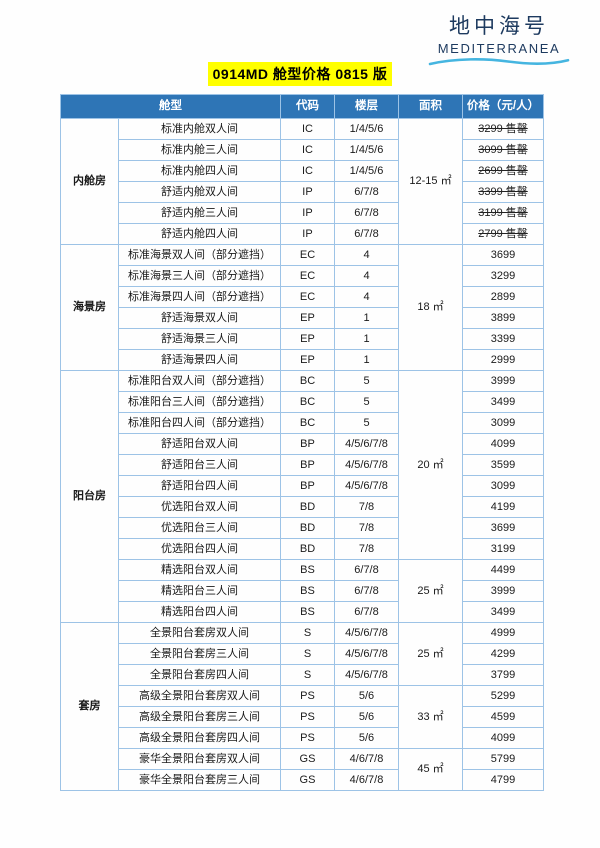 The image size is (600, 848). I want to click on table-row: 舒适阳台三人间 BP 4/5/6/7/8 3599, so click(302, 465).